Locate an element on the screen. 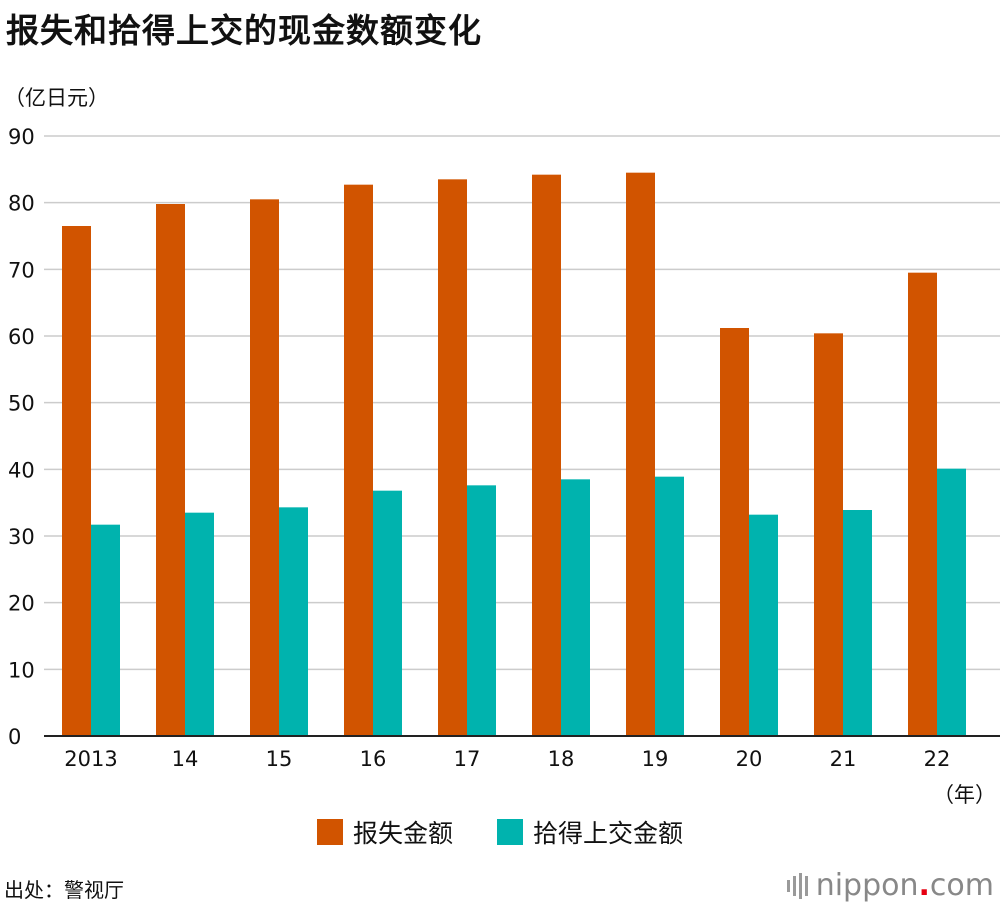  chart-title: 报失和拾得上交的现金数额变化 is located at coordinates (244, 30).